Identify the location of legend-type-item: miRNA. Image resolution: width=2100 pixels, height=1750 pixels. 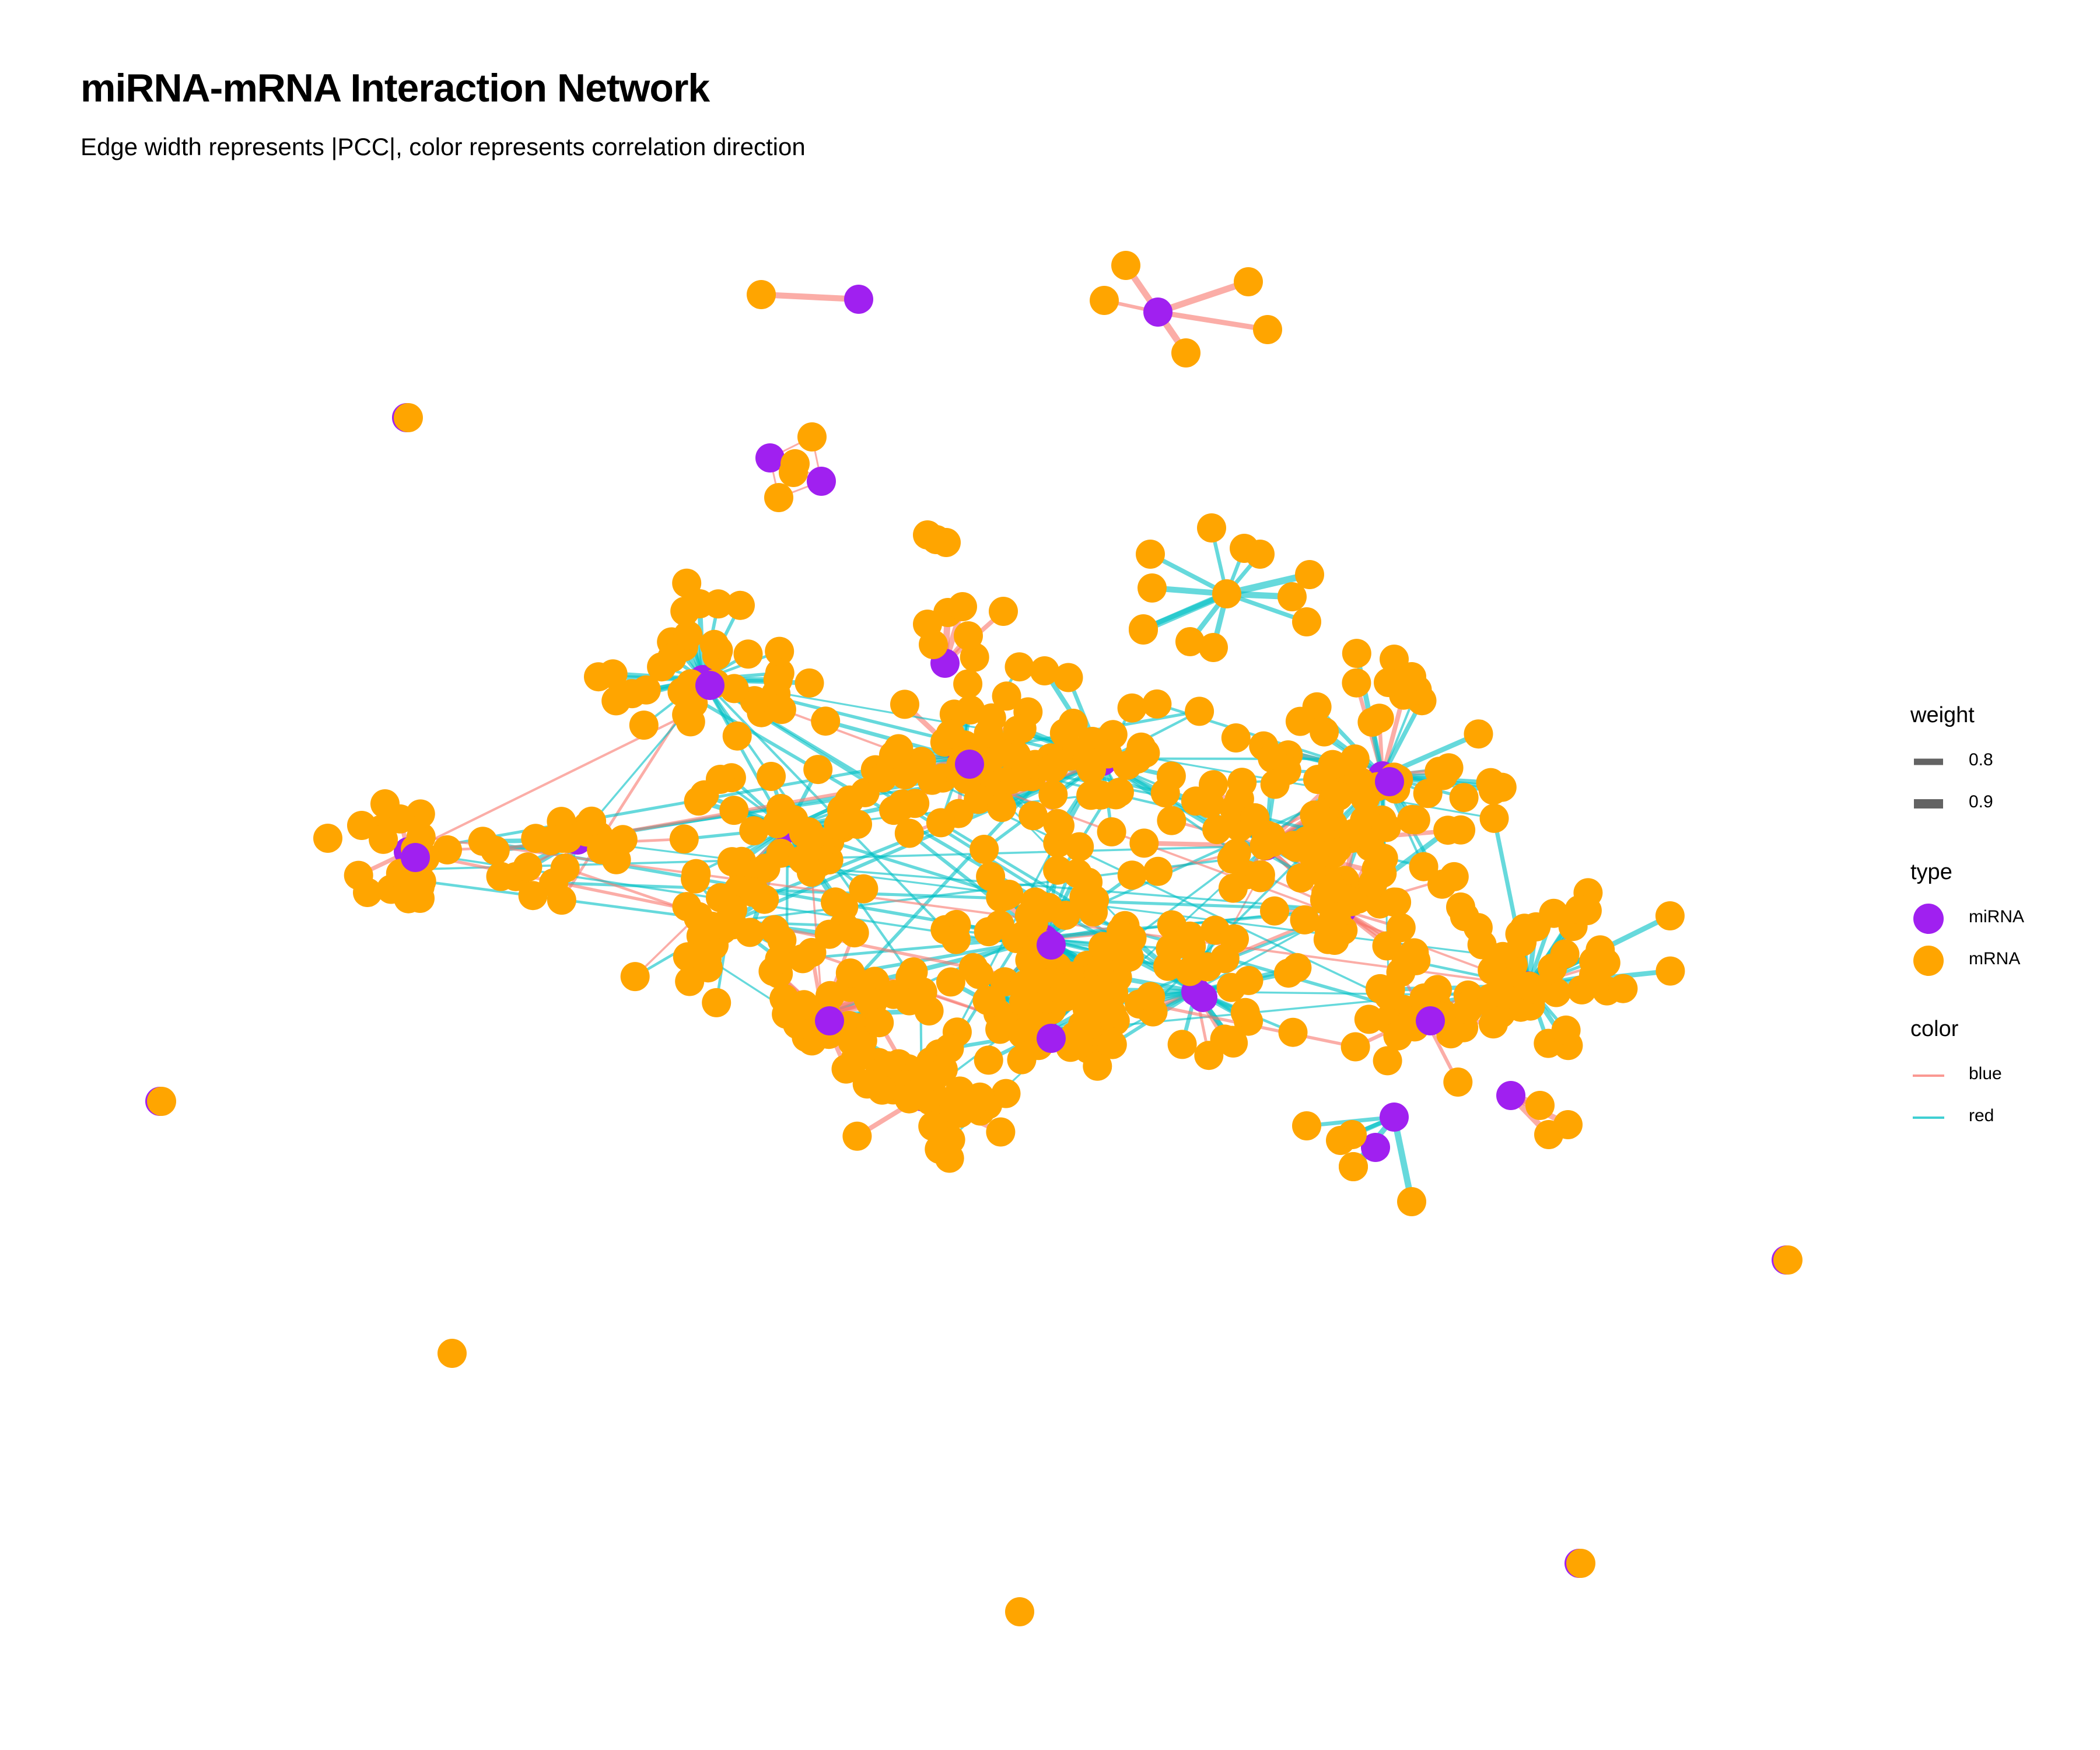
(1997, 919).